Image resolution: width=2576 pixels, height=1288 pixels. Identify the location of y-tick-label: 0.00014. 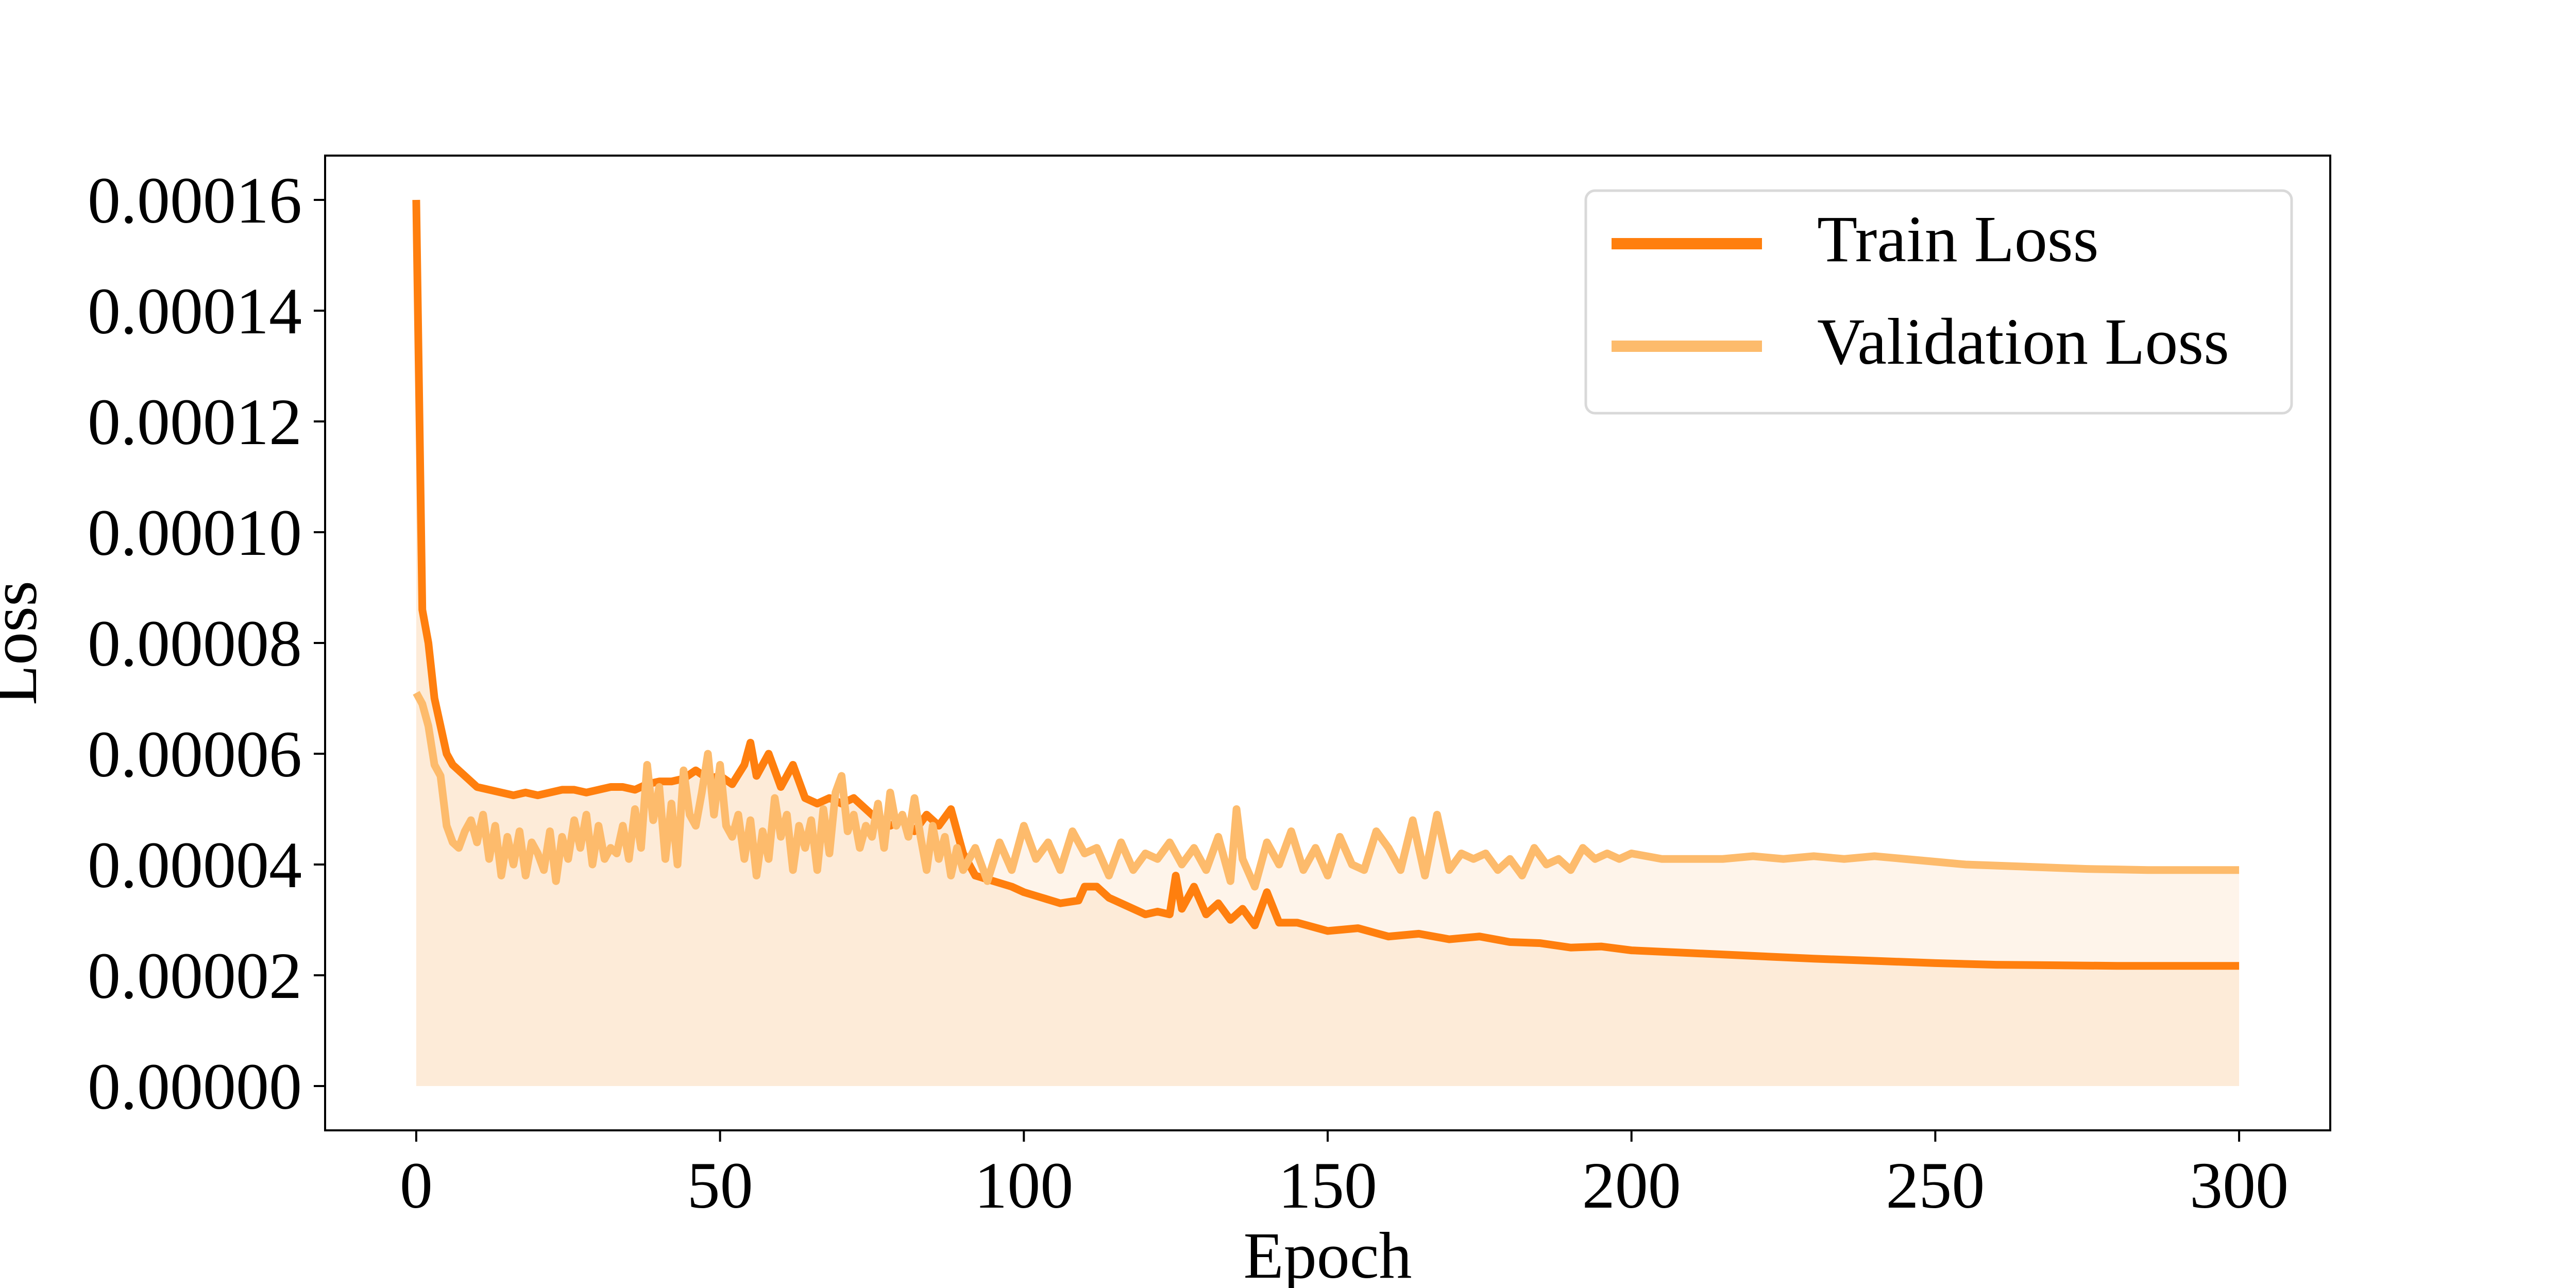
(195, 311).